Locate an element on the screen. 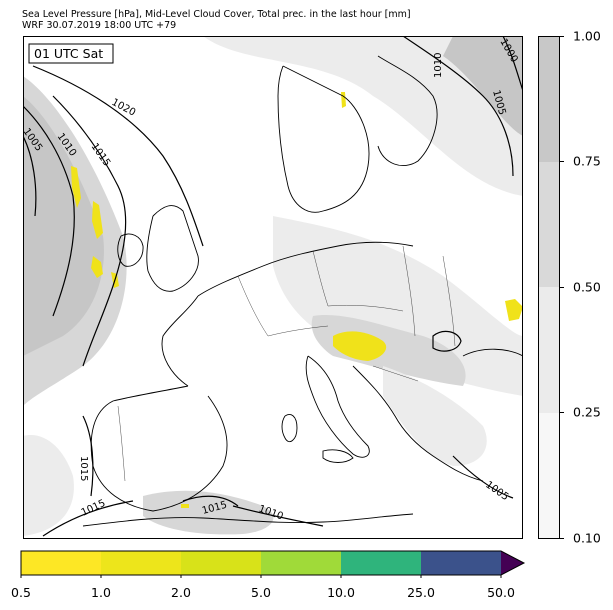 Image resolution: width=613 pixels, height=610 pixels. time-label-box: 01 UTC Sat is located at coordinates (71, 53).